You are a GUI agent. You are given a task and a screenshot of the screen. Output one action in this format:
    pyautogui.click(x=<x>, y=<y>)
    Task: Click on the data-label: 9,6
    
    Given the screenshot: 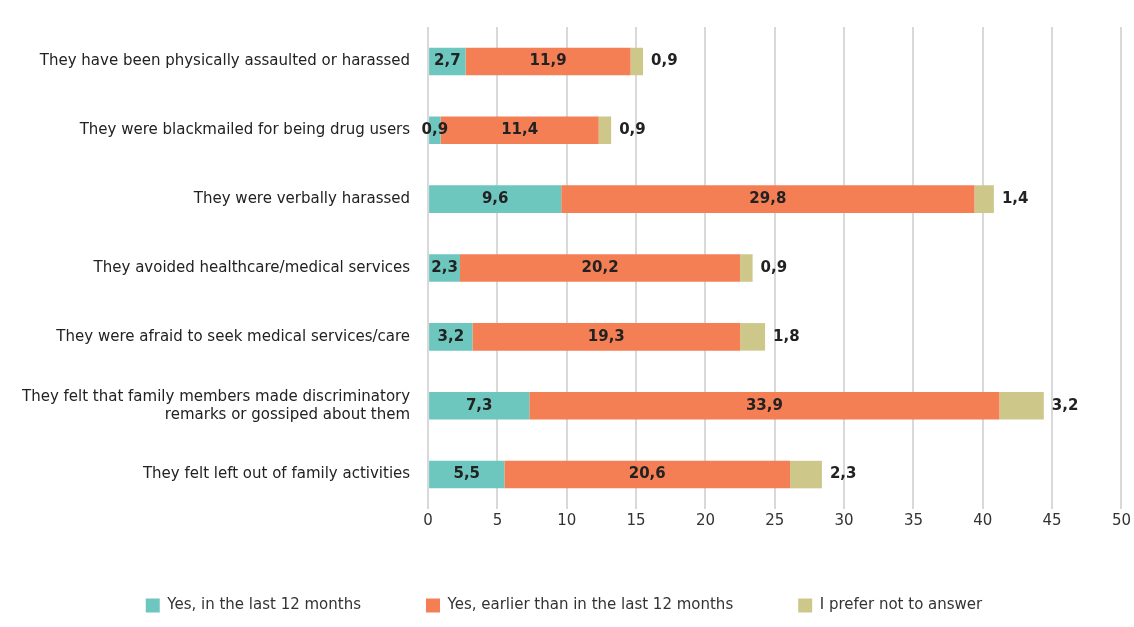 What is the action you would take?
    pyautogui.click(x=495, y=198)
    